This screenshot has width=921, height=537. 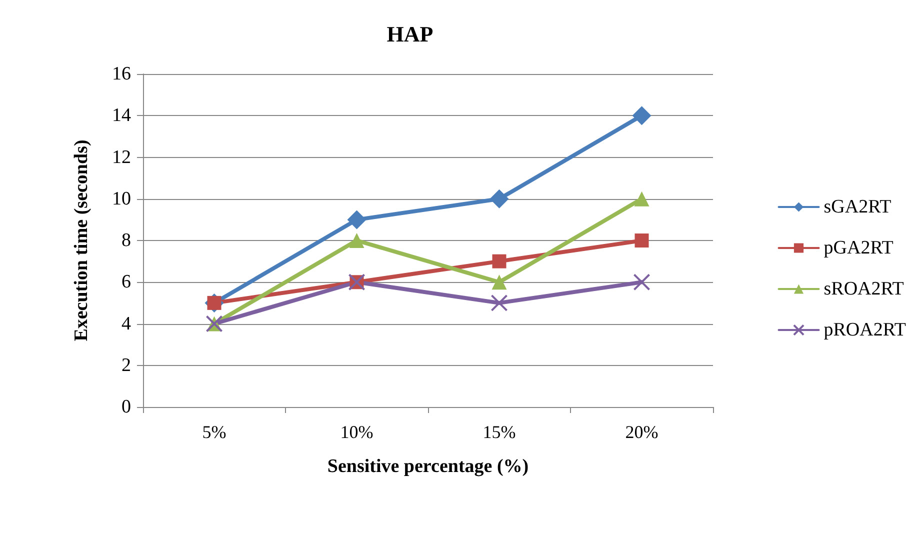 What do you see at coordinates (121, 74) in the screenshot?
I see `y-tick-label: 16` at bounding box center [121, 74].